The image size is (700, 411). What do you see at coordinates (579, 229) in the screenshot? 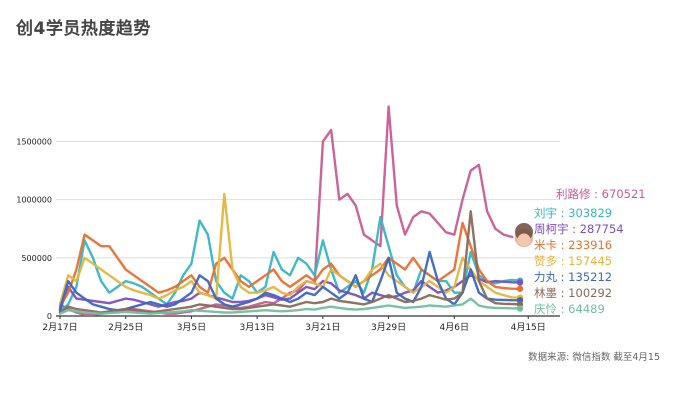
I see `series-value-label-3: 周柯宇 : 287754` at bounding box center [579, 229].